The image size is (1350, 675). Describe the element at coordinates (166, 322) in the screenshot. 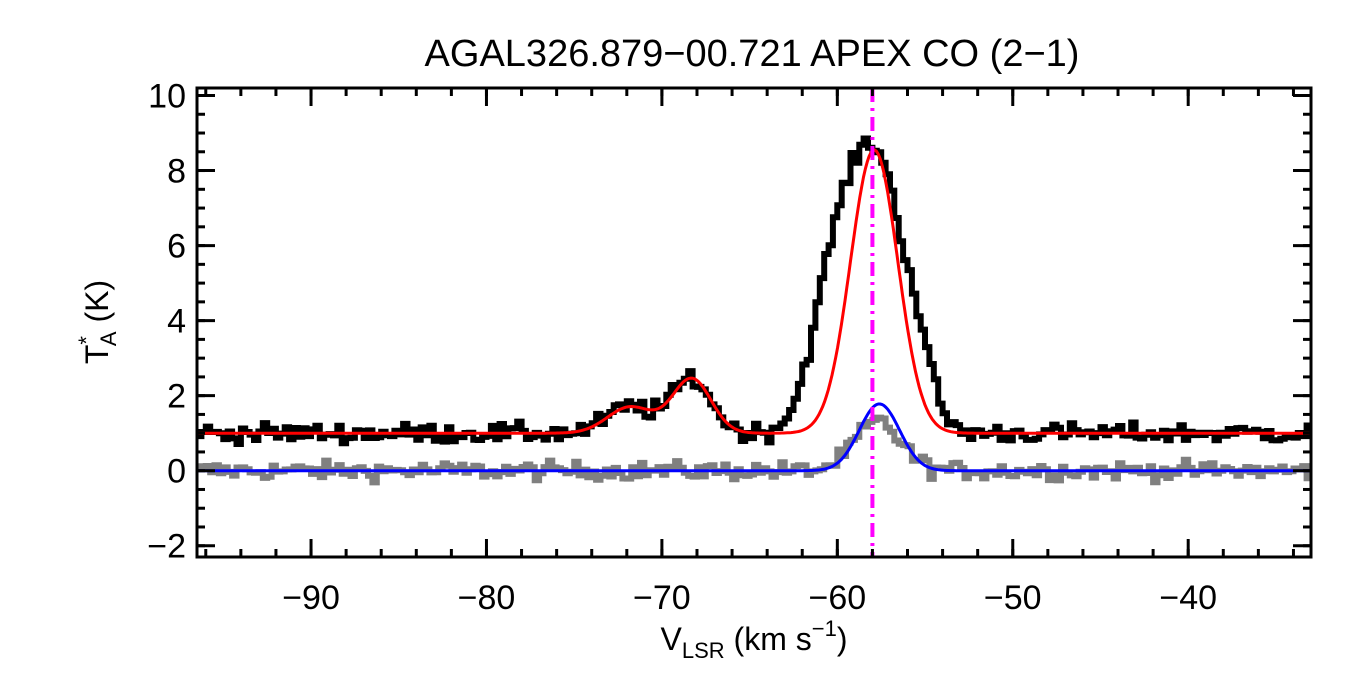

I see `y-tick-labels: −2 0 2 4 6 8 10` at that location.